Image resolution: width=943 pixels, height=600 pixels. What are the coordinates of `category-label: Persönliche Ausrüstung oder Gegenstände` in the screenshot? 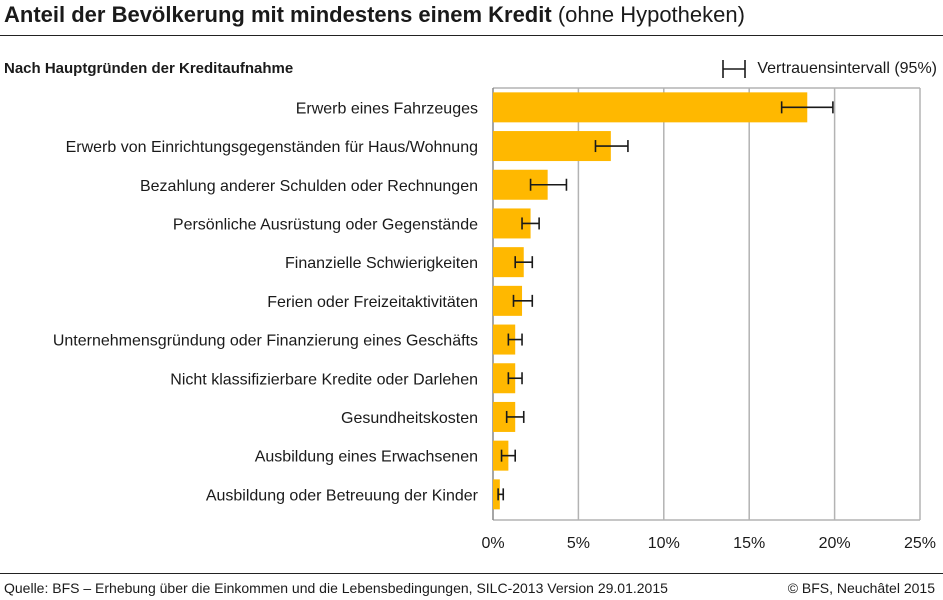 It's located at (325, 224).